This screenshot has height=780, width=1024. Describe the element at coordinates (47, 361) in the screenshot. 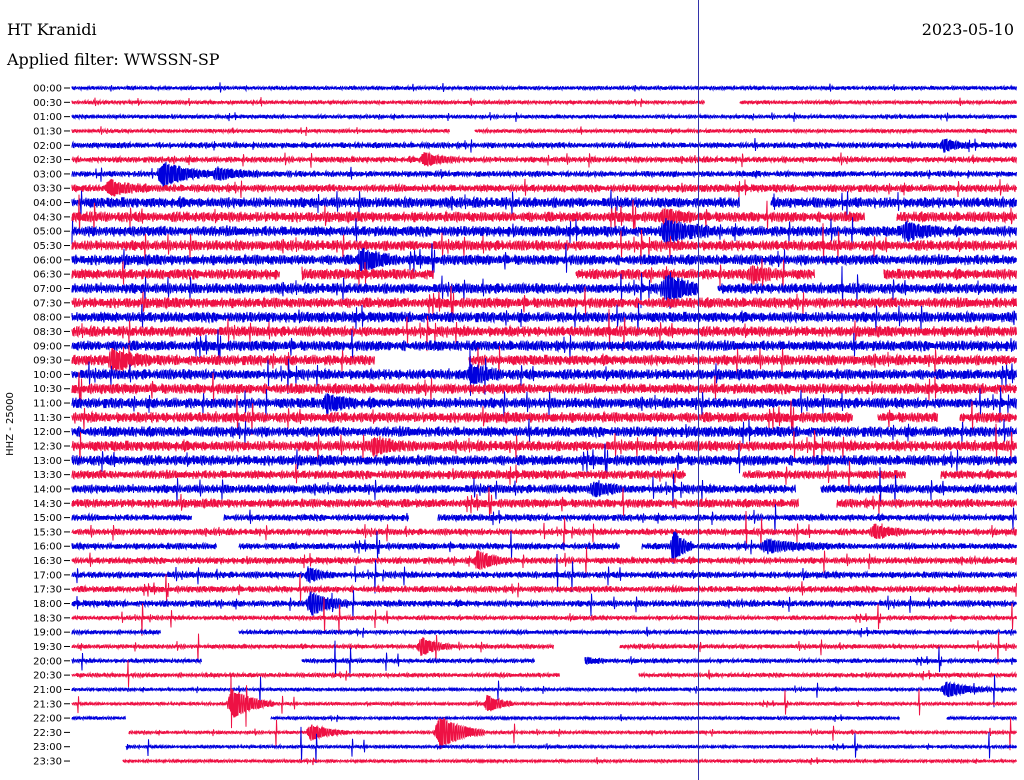

I see `tick-label: 09:30` at that location.